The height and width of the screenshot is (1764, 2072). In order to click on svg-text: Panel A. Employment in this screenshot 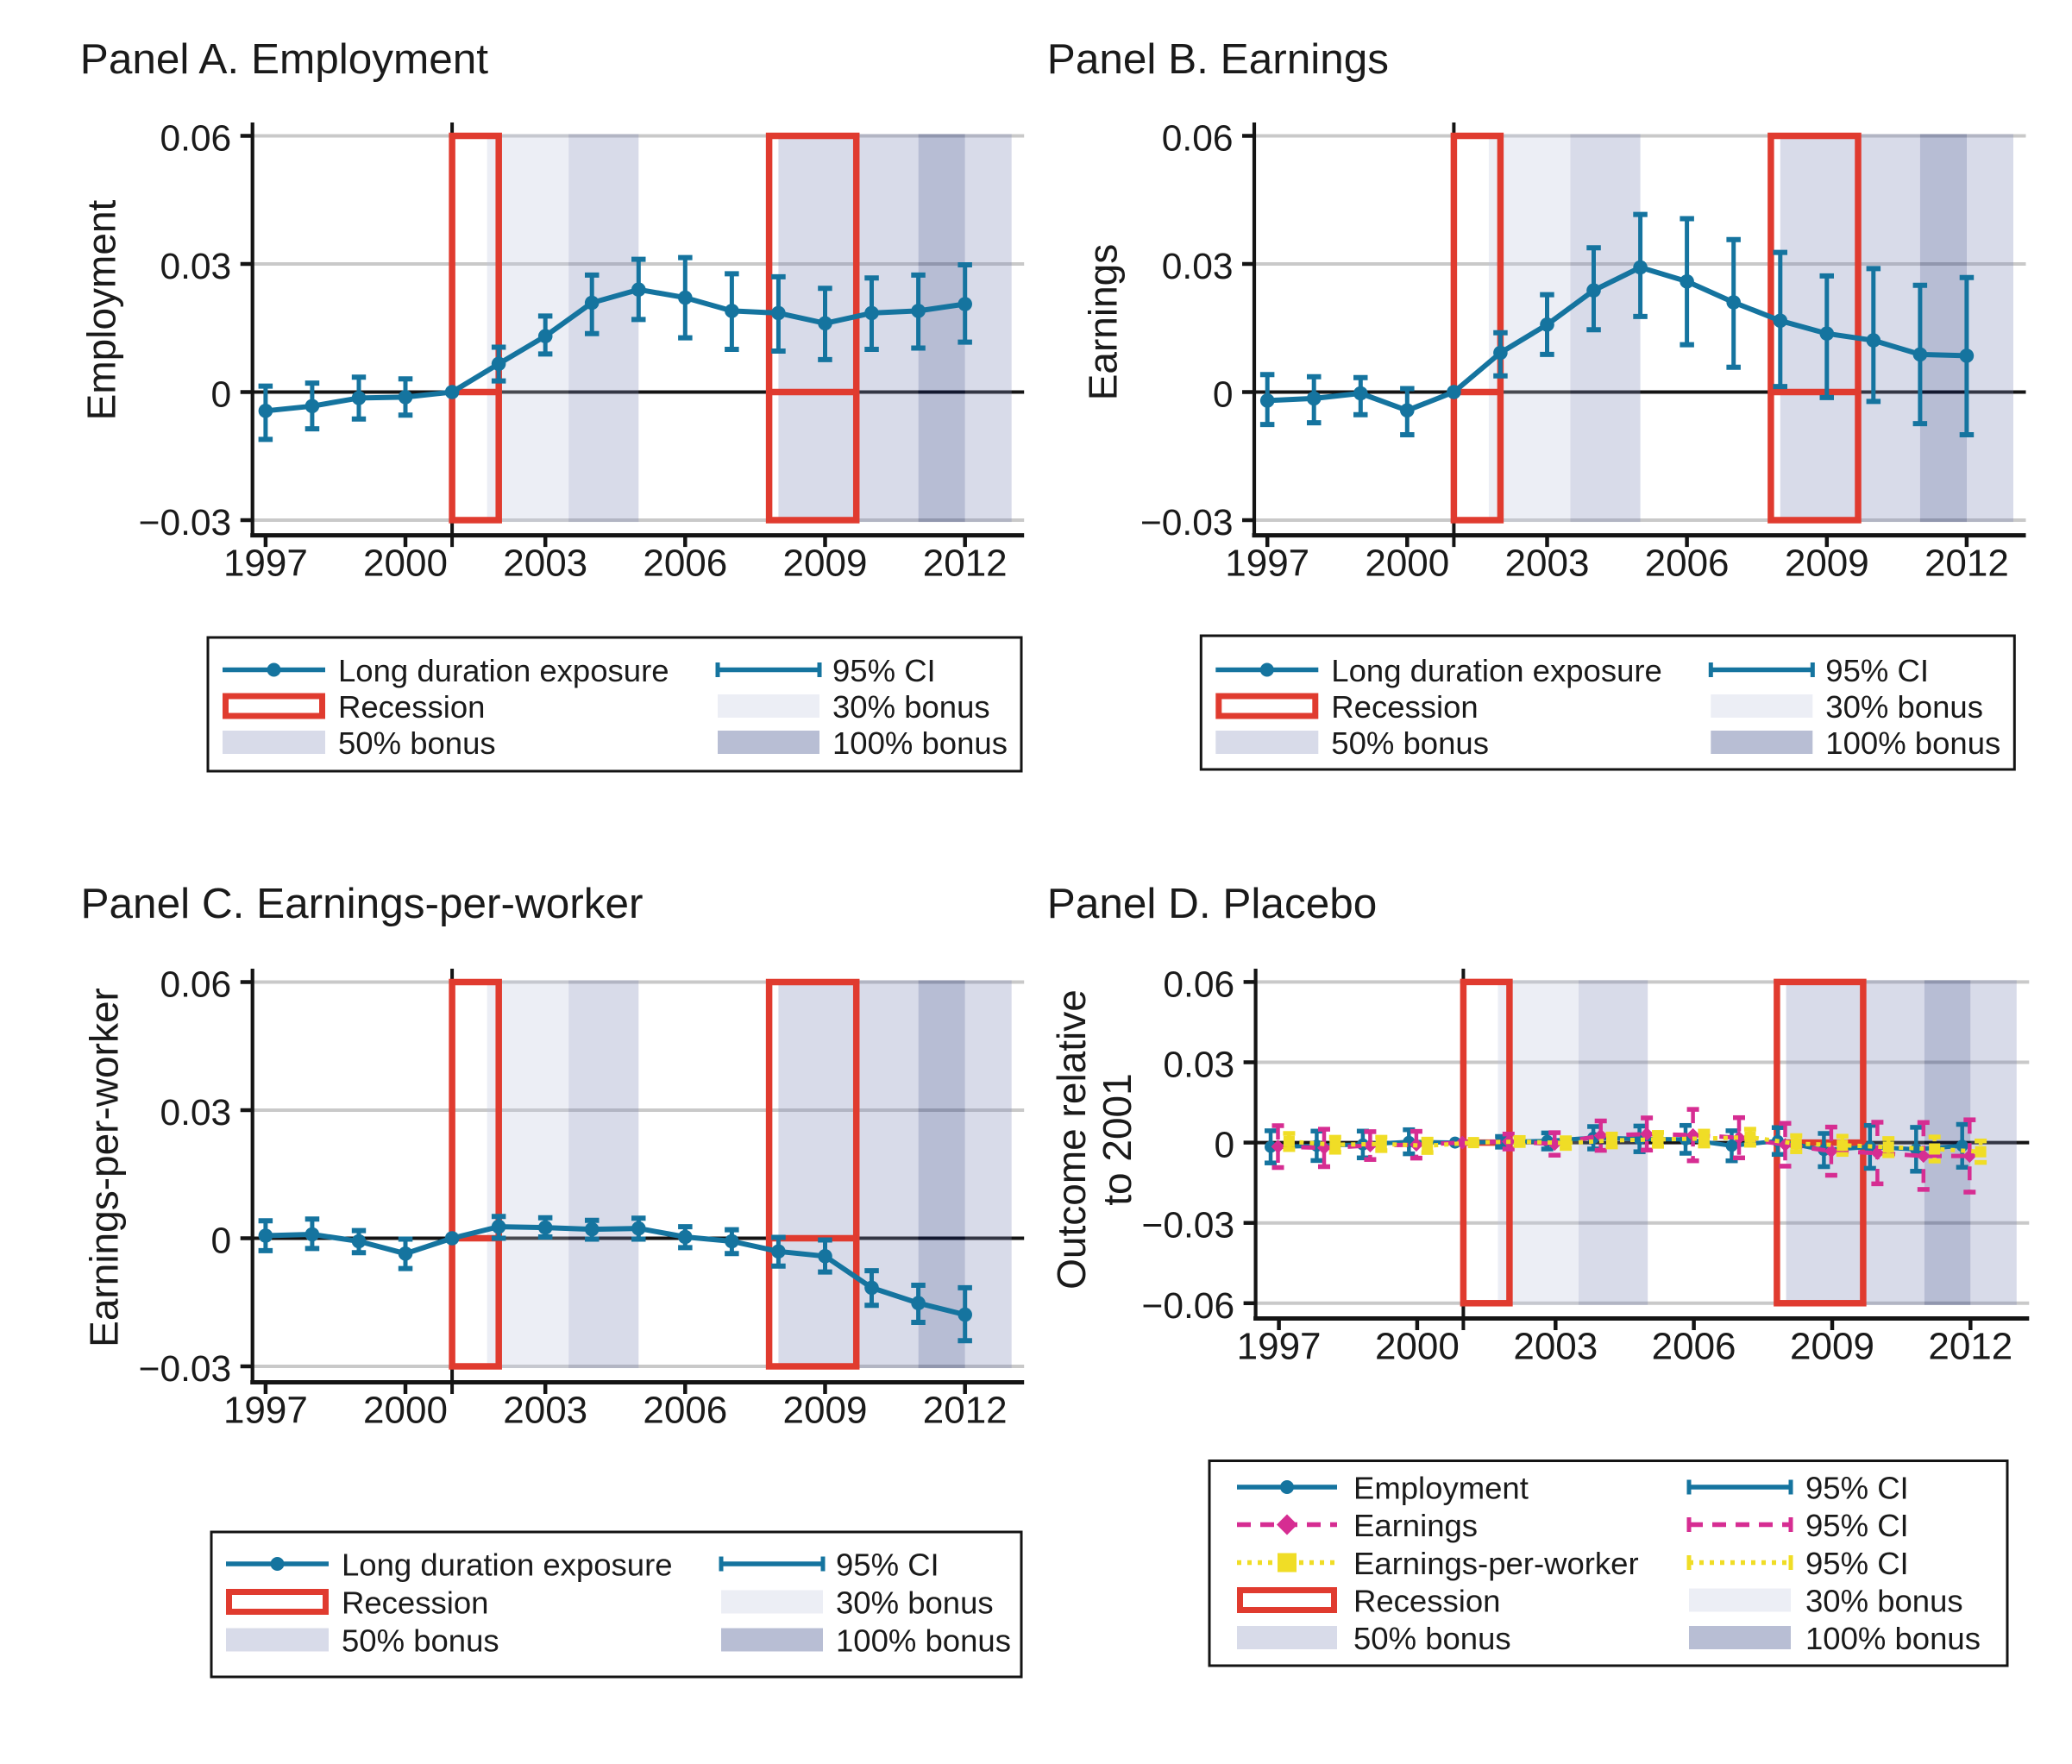, I will do `click(284, 59)`.